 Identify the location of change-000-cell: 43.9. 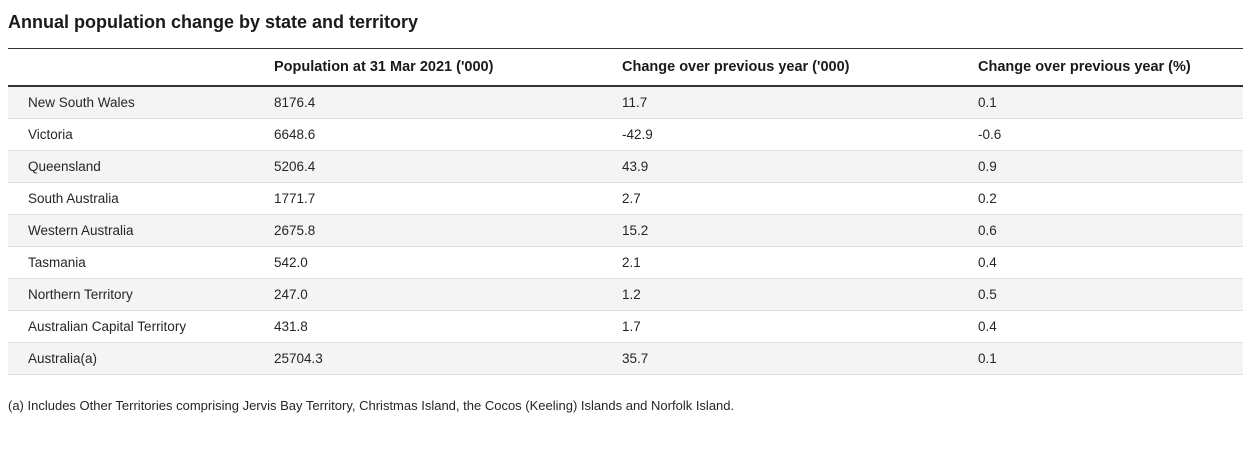
(780, 166).